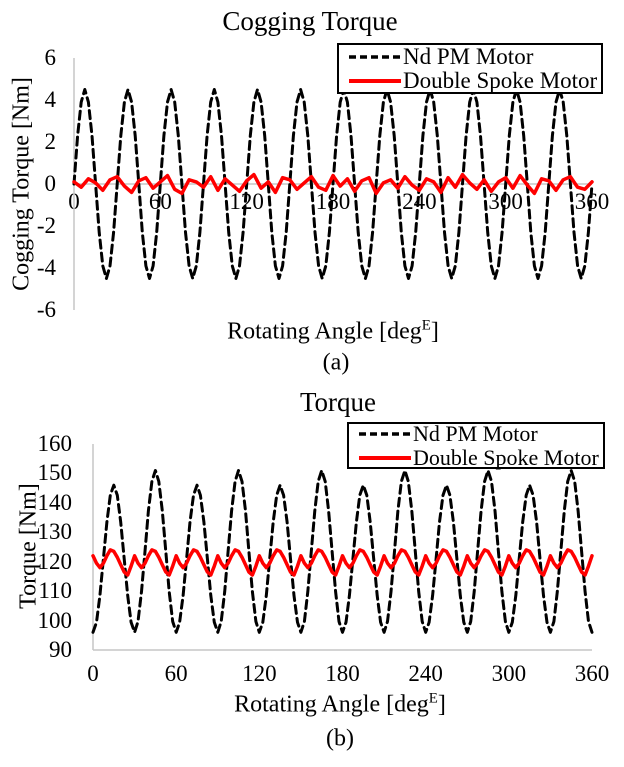 The width and height of the screenshot is (624, 767). I want to click on y-tick-label: 6, so click(50, 57).